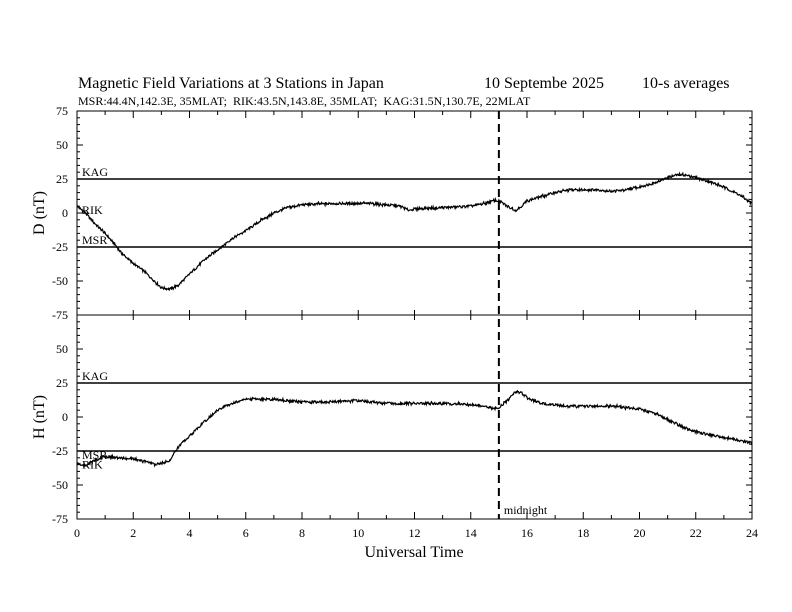  I want to click on x-tick-label: 18, so click(583, 533).